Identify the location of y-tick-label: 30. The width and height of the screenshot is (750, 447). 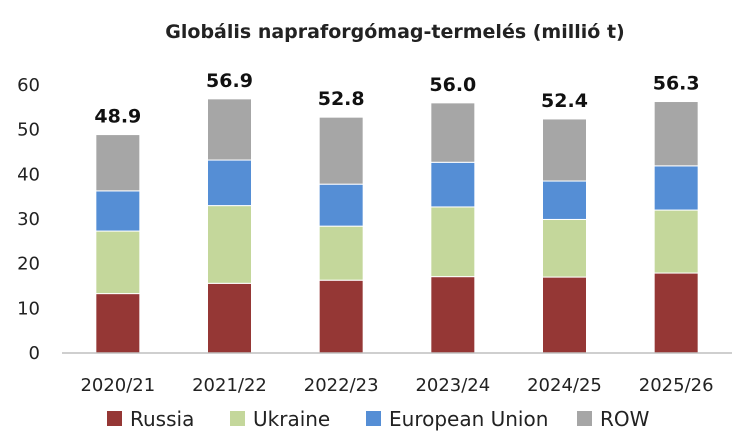
(28, 219).